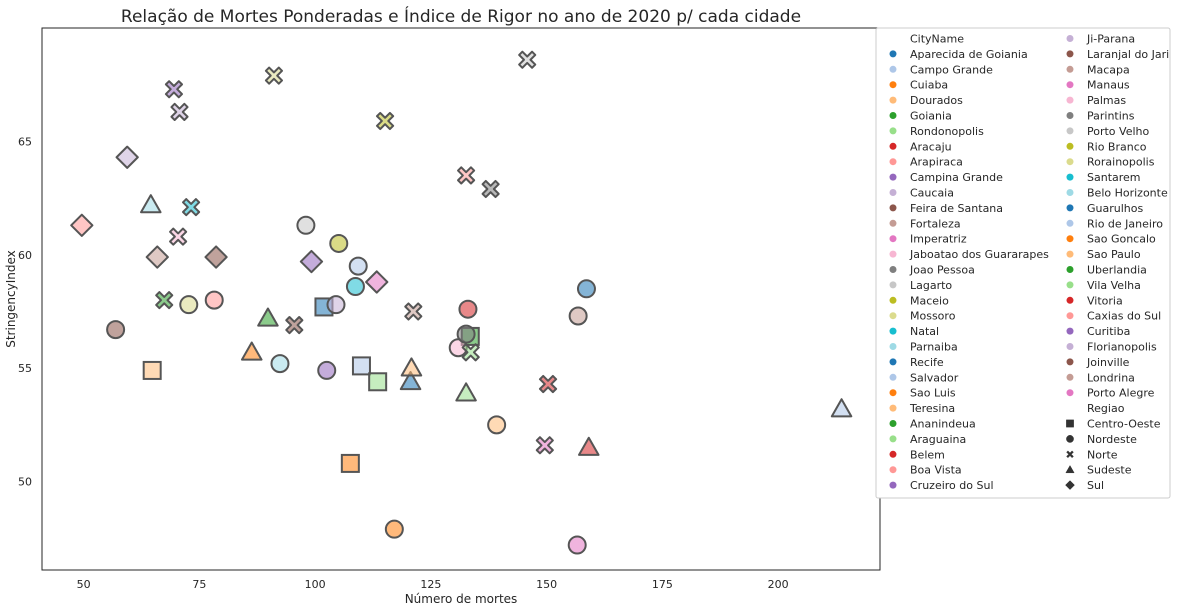 Image resolution: width=1177 pixels, height=612 pixels. Describe the element at coordinates (306, 225) in the screenshot. I see `data-point-lagarto` at that location.